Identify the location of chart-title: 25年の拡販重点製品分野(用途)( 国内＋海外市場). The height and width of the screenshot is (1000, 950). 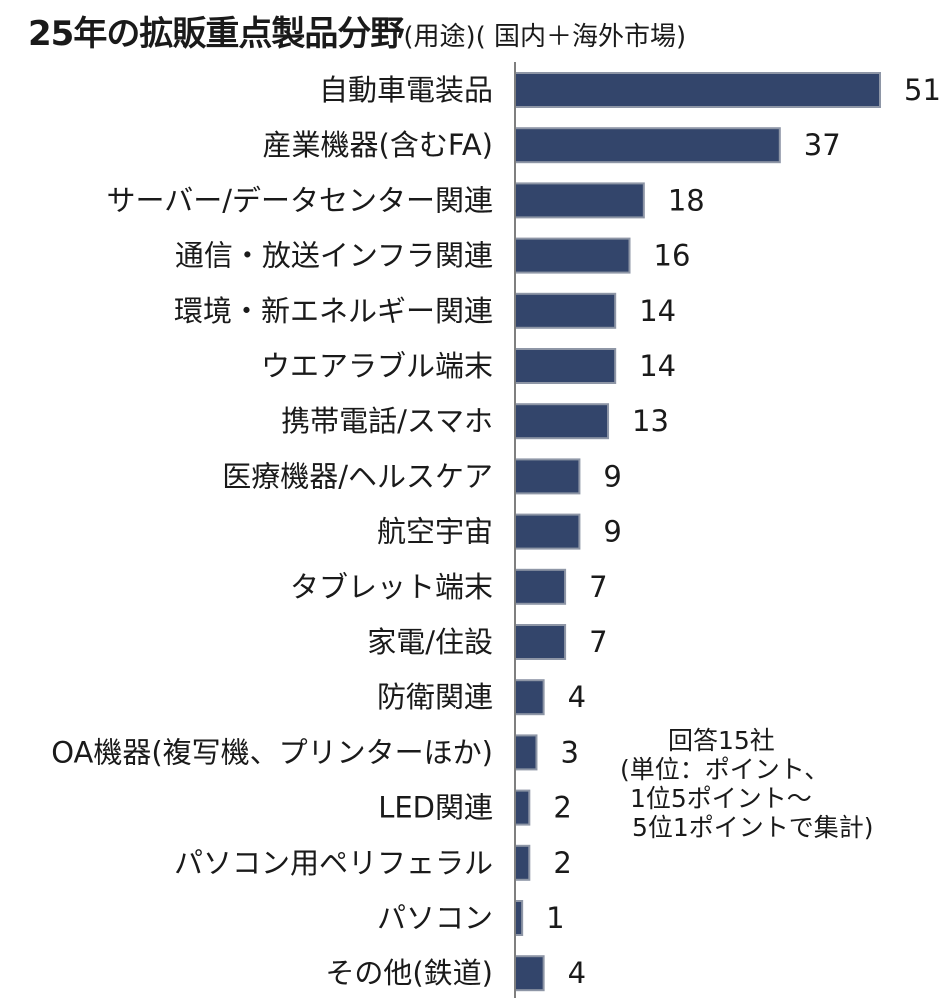
(357, 30).